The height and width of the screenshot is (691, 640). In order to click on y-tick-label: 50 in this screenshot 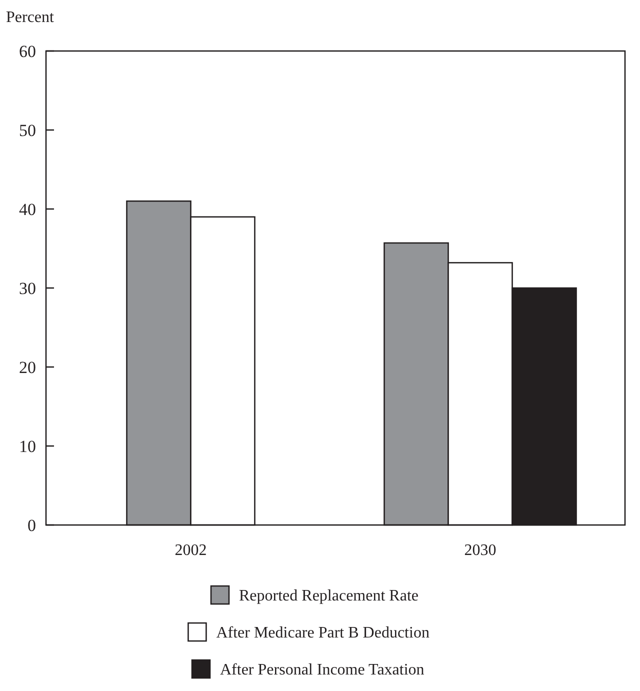, I will do `click(27, 130)`.